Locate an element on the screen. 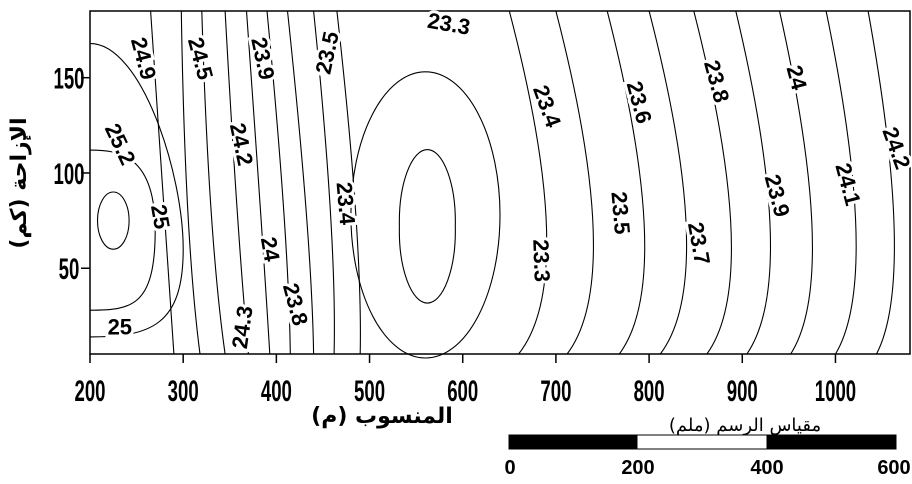  y-axis-title: الإزاحة (كم) is located at coordinates (19, 182).